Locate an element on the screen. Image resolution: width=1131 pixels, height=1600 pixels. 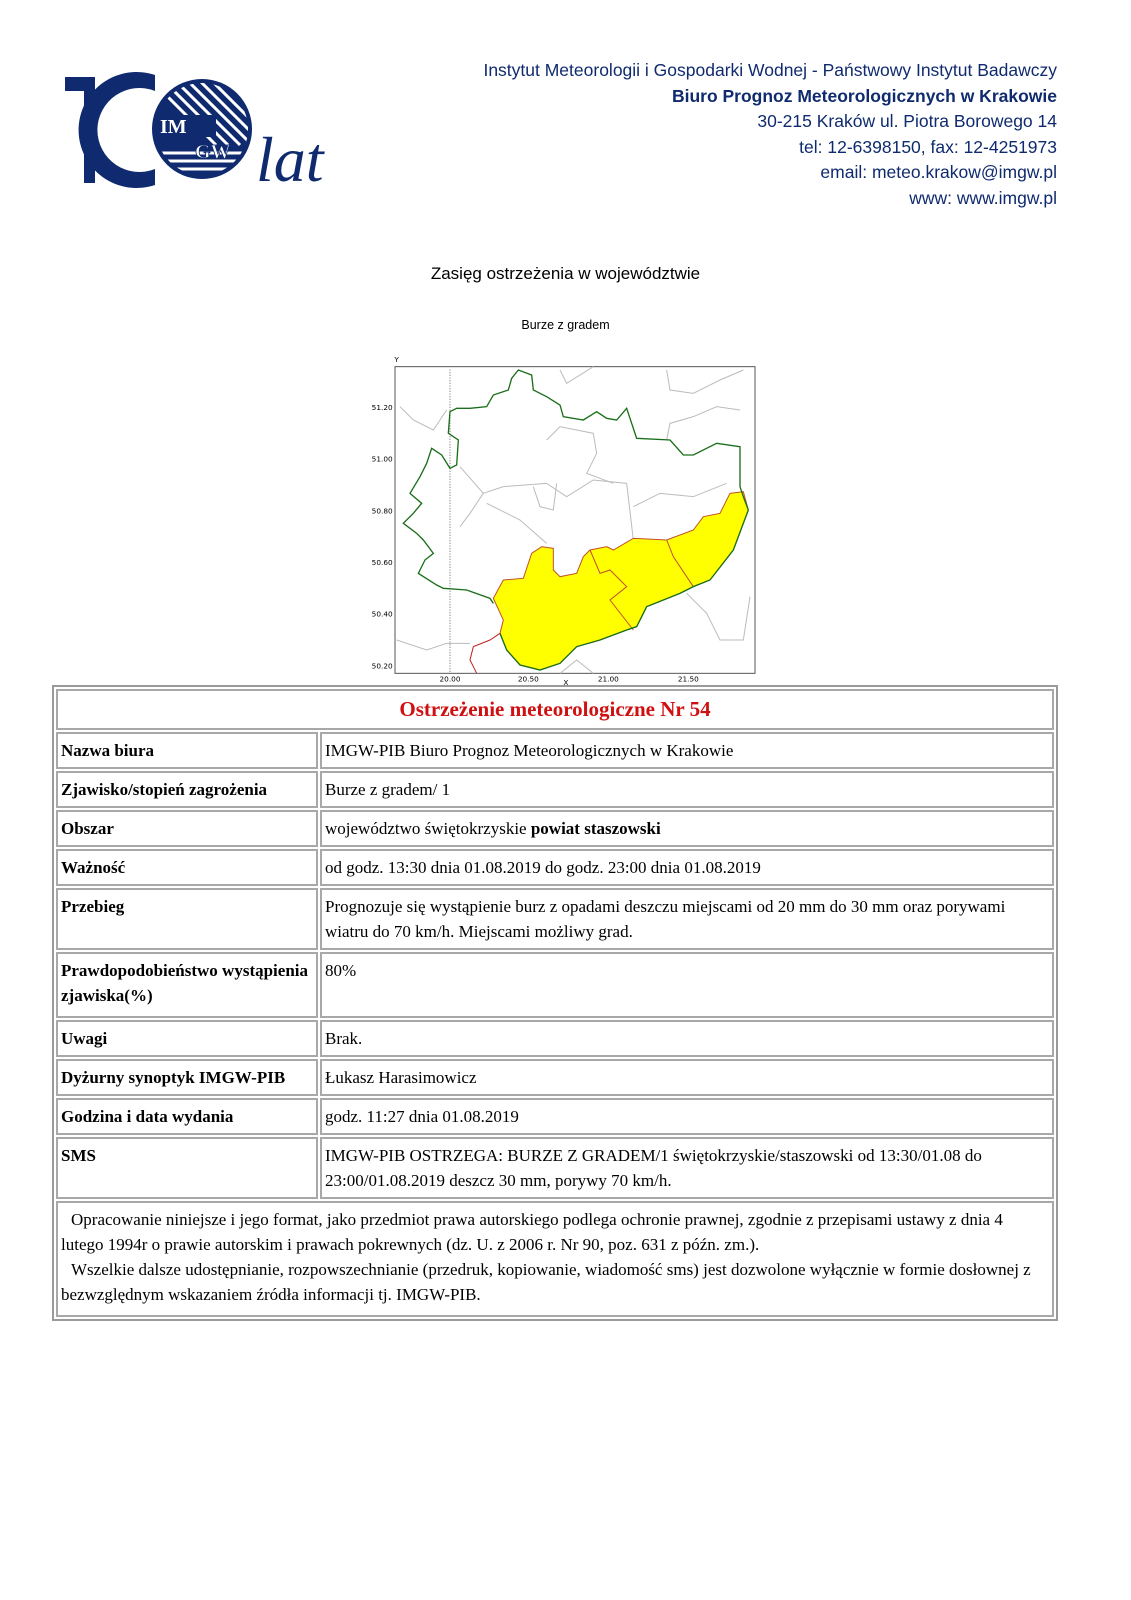
area-voivodeship: województwo świętokrzyskie is located at coordinates (428, 828).